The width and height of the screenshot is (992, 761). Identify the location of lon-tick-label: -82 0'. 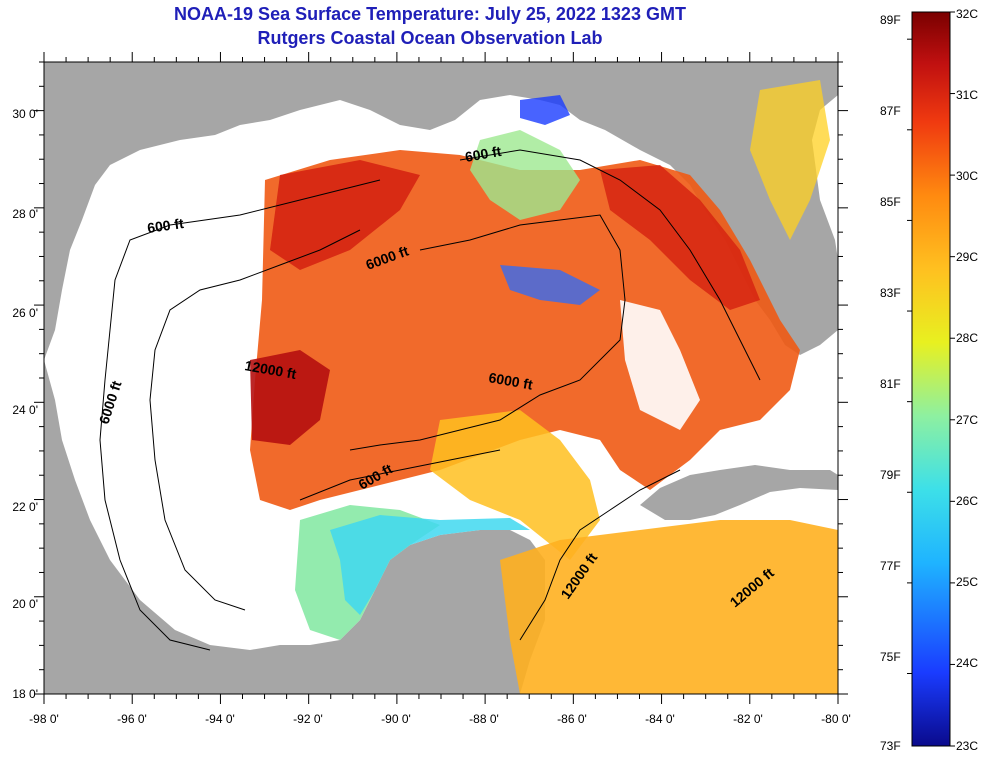
(748, 719).